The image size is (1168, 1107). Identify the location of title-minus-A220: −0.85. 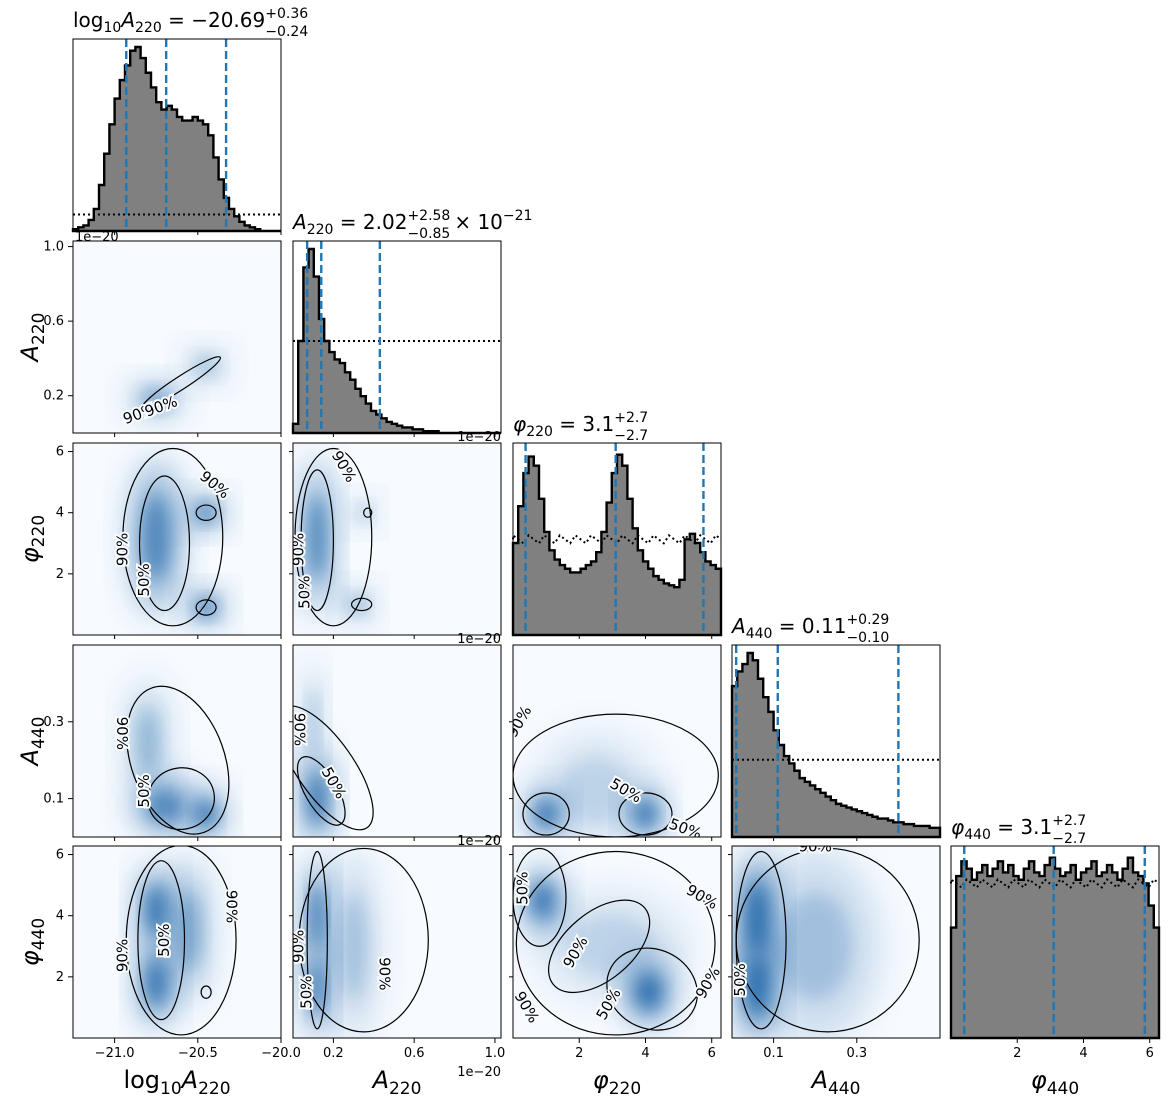
(428, 234).